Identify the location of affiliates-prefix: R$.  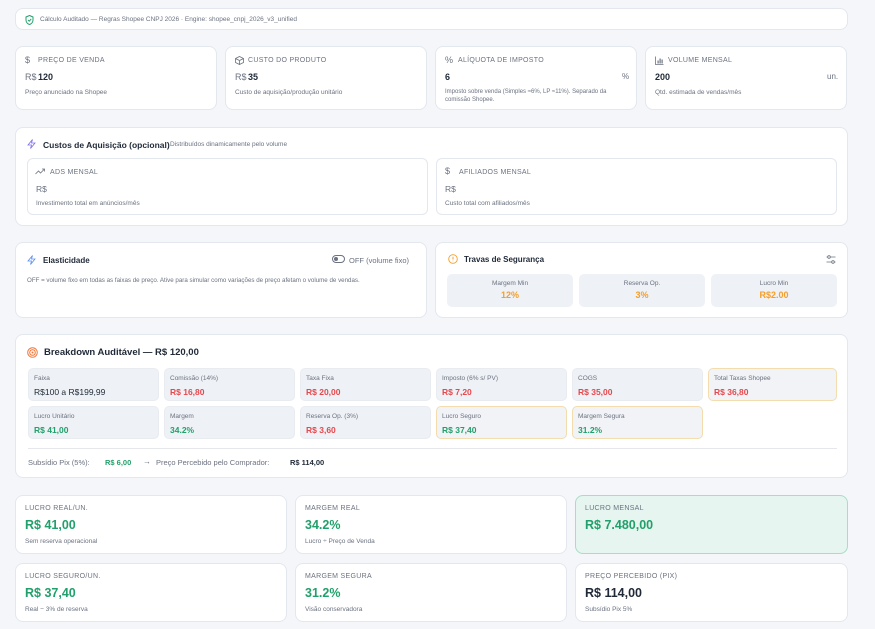
(450, 189).